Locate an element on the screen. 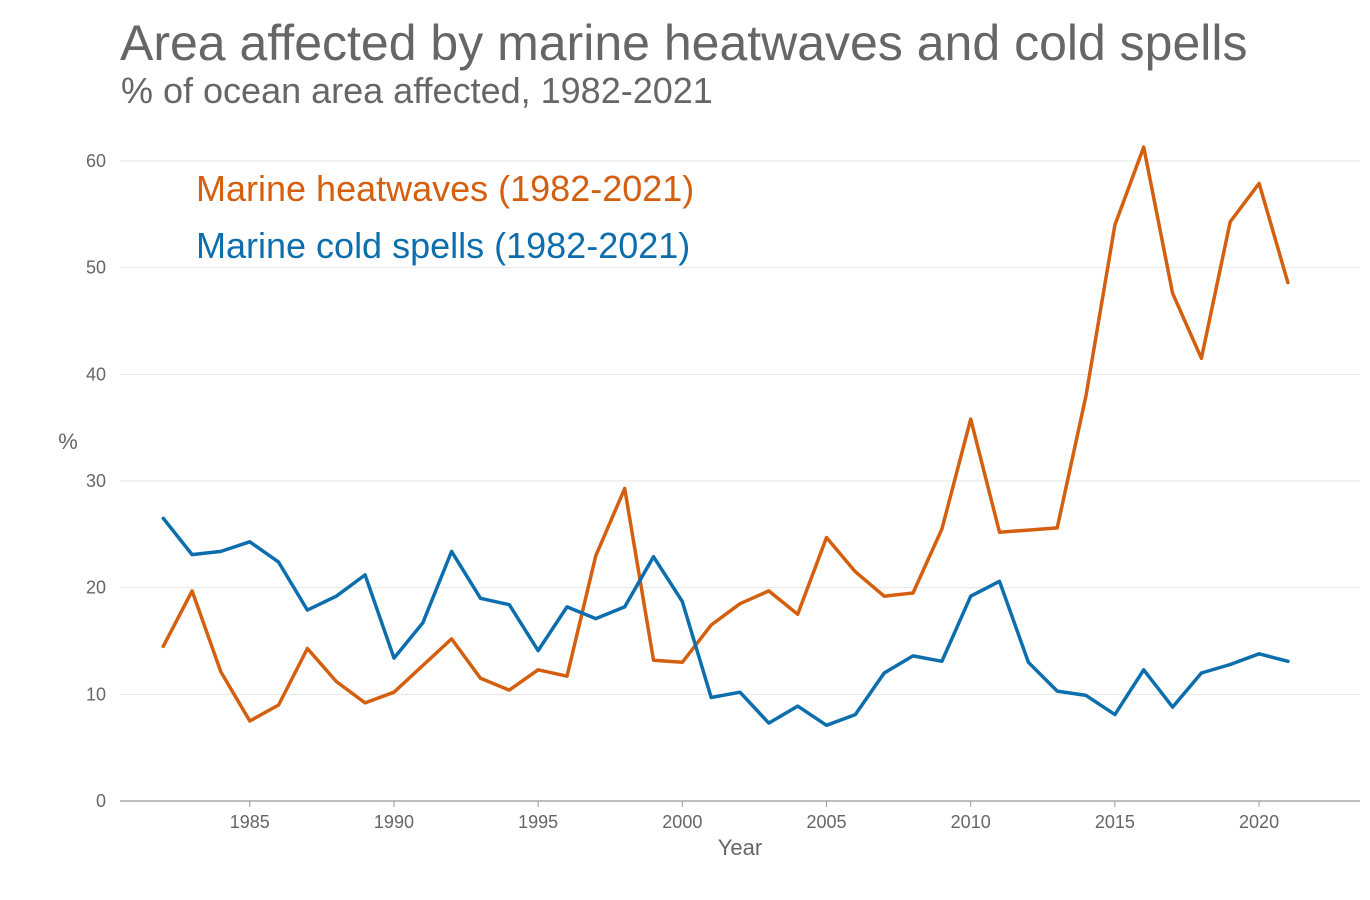 This screenshot has height=900, width=1370. y-tick-label: 10 is located at coordinates (96, 694).